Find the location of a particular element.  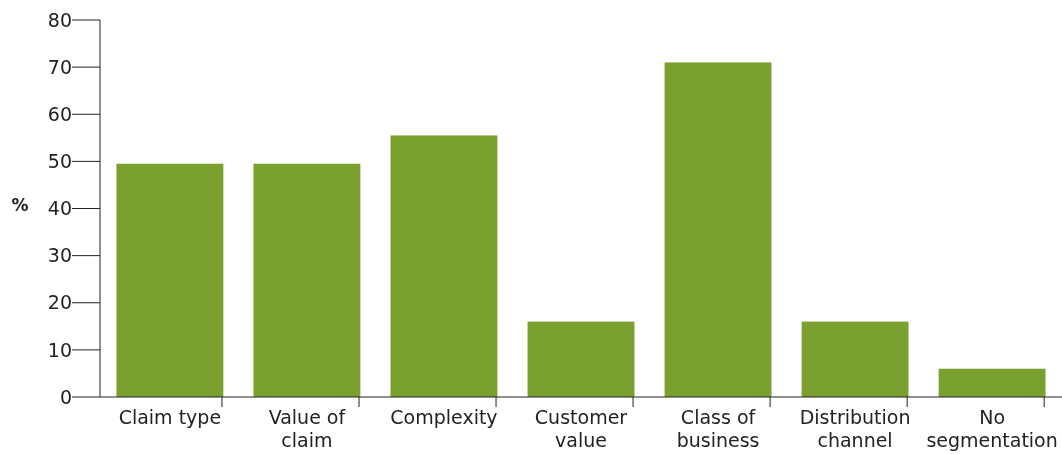

y-tick-label: 80 is located at coordinates (59, 19).